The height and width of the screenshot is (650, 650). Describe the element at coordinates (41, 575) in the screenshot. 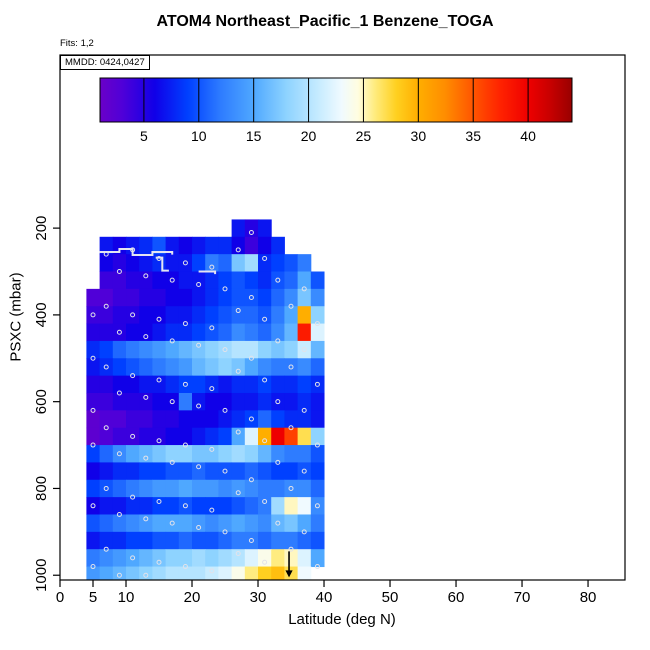

I see `y-tick-label: 1000` at that location.